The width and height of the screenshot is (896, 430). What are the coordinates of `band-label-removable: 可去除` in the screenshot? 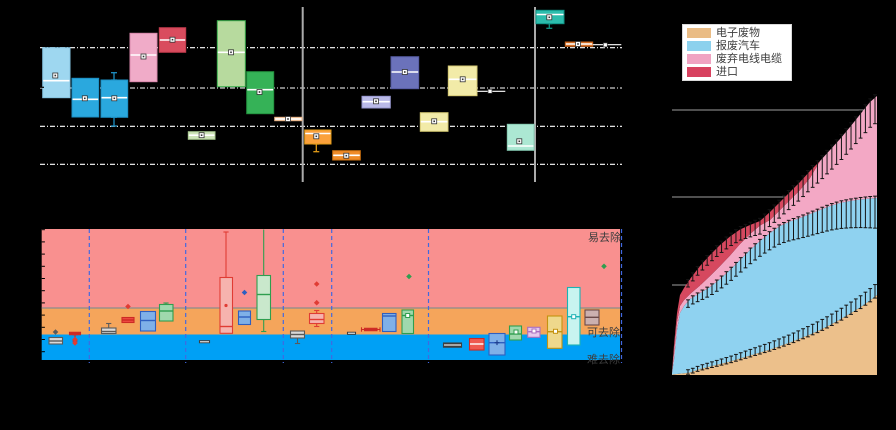 It's located at (603, 332).